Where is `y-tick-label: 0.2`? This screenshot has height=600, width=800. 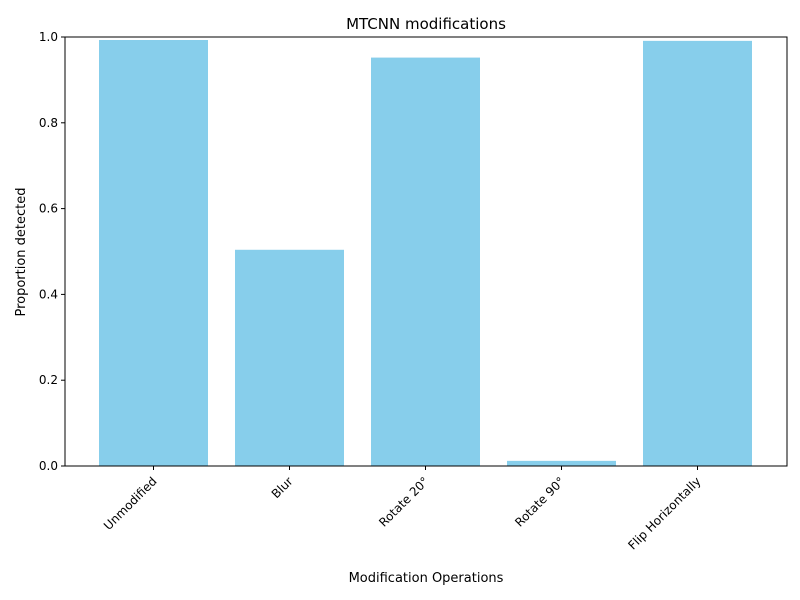
y-tick-label: 0.2 is located at coordinates (48, 380).